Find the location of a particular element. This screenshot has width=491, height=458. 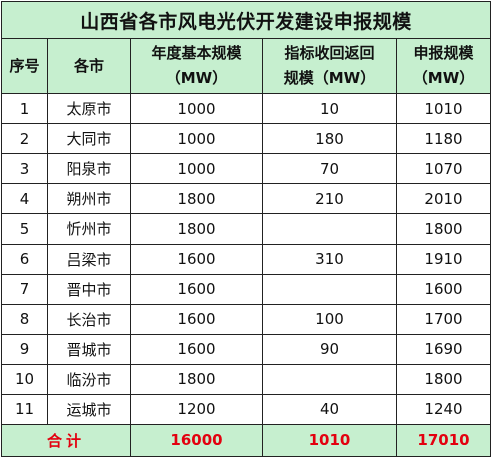

table-row: 7 晋中市 1600 1600 is located at coordinates (246, 289).